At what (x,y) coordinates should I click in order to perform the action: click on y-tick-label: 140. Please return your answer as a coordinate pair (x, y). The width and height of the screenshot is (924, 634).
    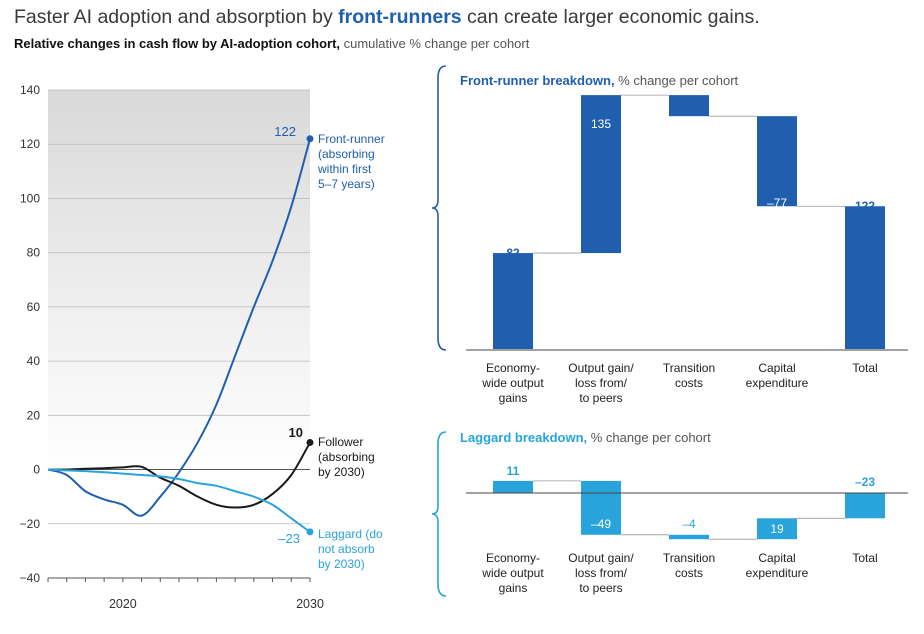
    Looking at the image, I should click on (30, 90).